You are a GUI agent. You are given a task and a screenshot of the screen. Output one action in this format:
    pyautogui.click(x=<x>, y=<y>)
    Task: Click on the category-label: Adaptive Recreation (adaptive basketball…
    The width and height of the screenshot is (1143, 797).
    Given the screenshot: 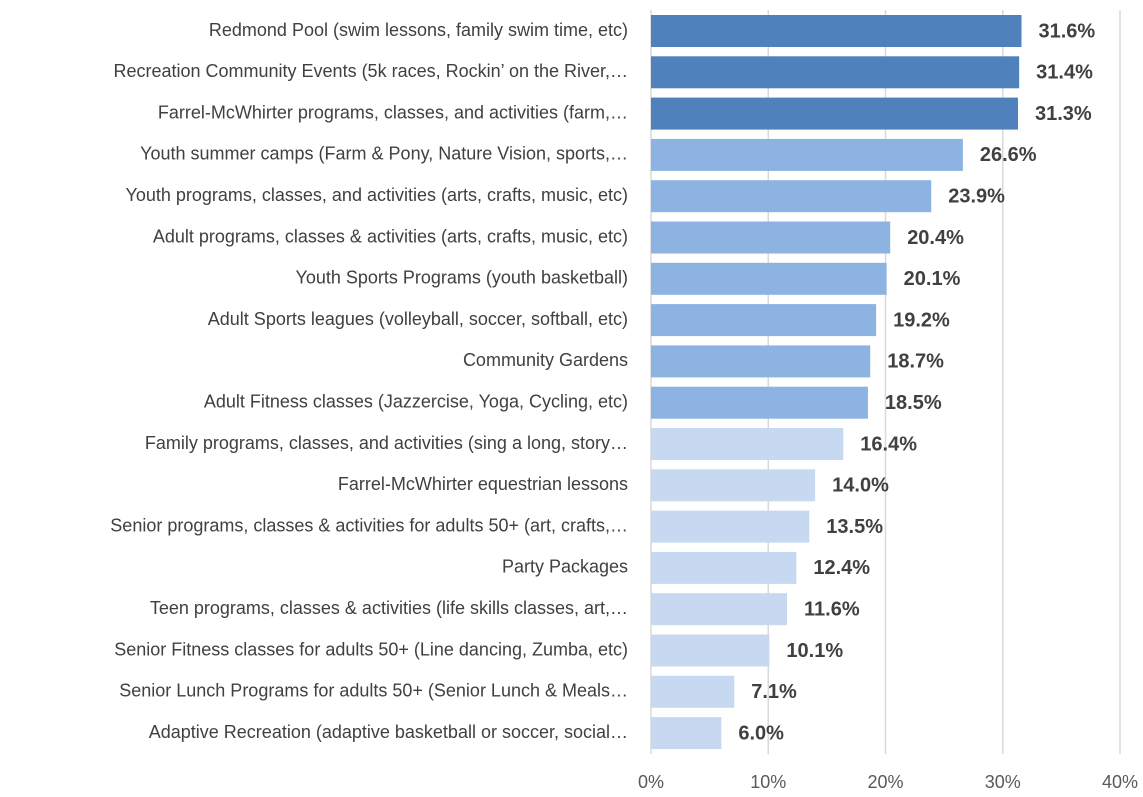 What is the action you would take?
    pyautogui.click(x=388, y=732)
    